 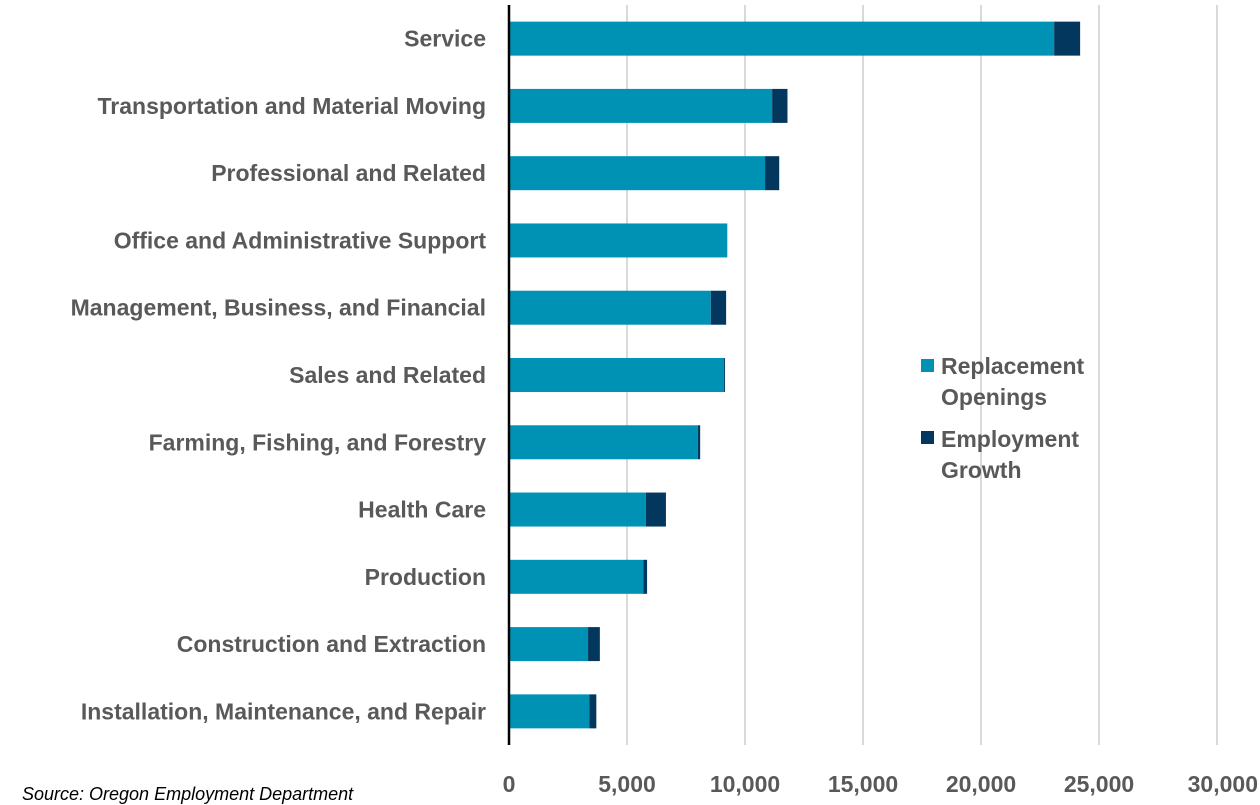 I want to click on x-tick-label-1: 5,000, so click(x=627, y=784).